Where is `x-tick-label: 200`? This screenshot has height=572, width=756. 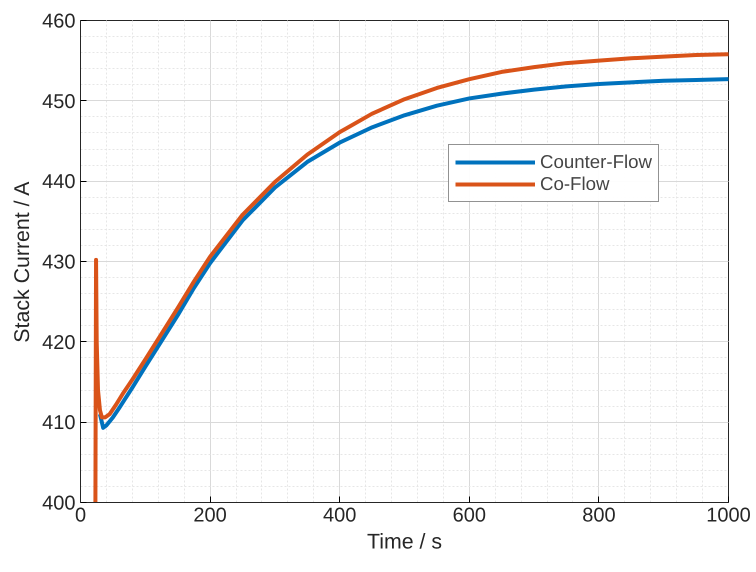 x-tick-label: 200 is located at coordinates (210, 515).